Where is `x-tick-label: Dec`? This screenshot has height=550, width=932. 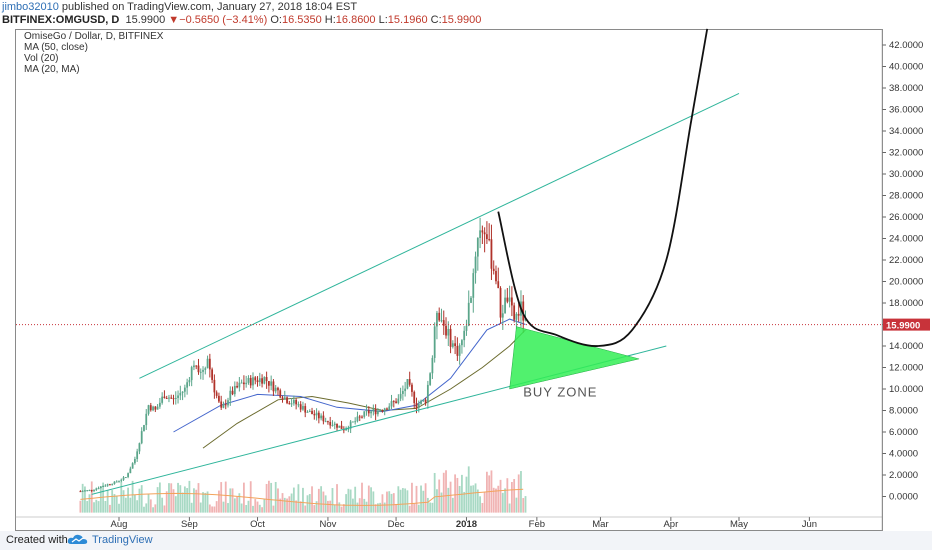 x-tick-label: Dec is located at coordinates (396, 524).